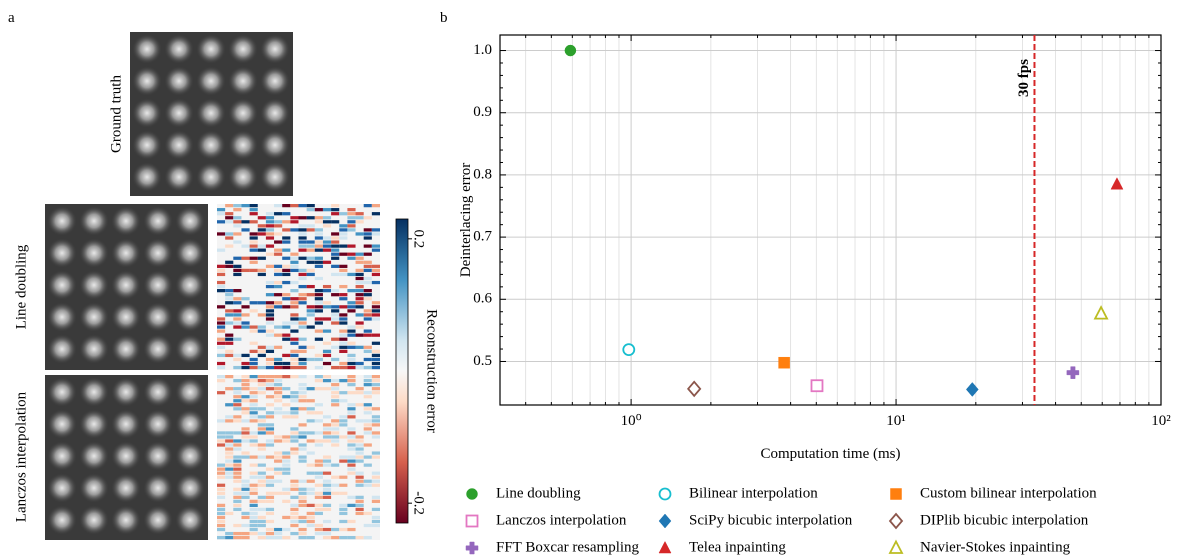 This screenshot has height=560, width=1178. What do you see at coordinates (444, 18) in the screenshot?
I see `panel-label: b` at bounding box center [444, 18].